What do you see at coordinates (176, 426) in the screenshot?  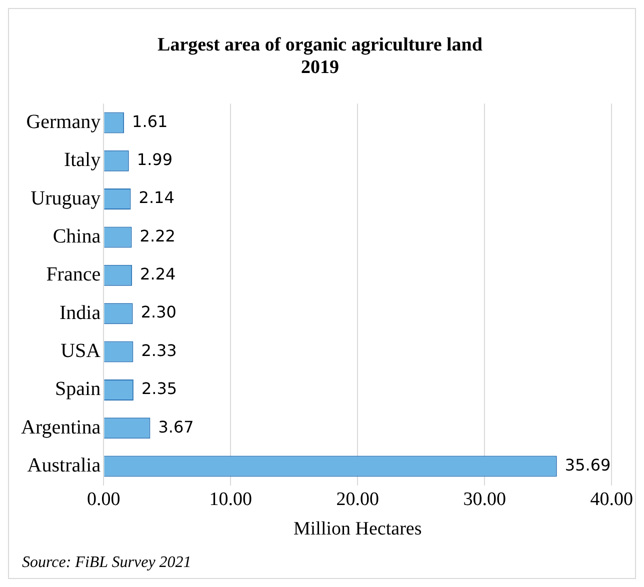 I see `data-label: 3.67` at bounding box center [176, 426].